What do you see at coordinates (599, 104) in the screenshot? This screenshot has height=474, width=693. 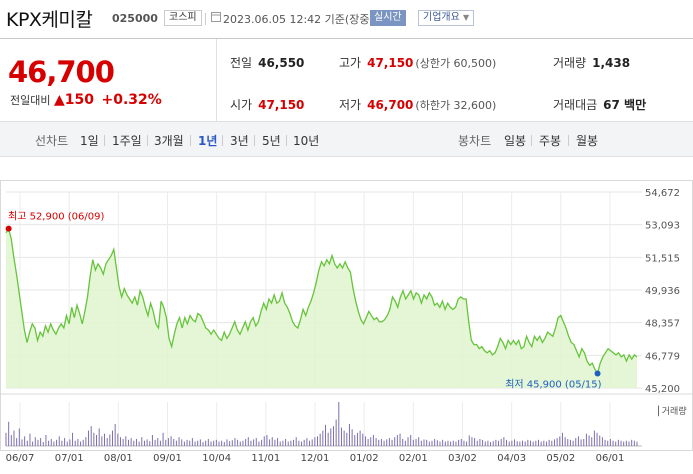 I see `amount-cell: 거래대금 67 백만` at bounding box center [599, 104].